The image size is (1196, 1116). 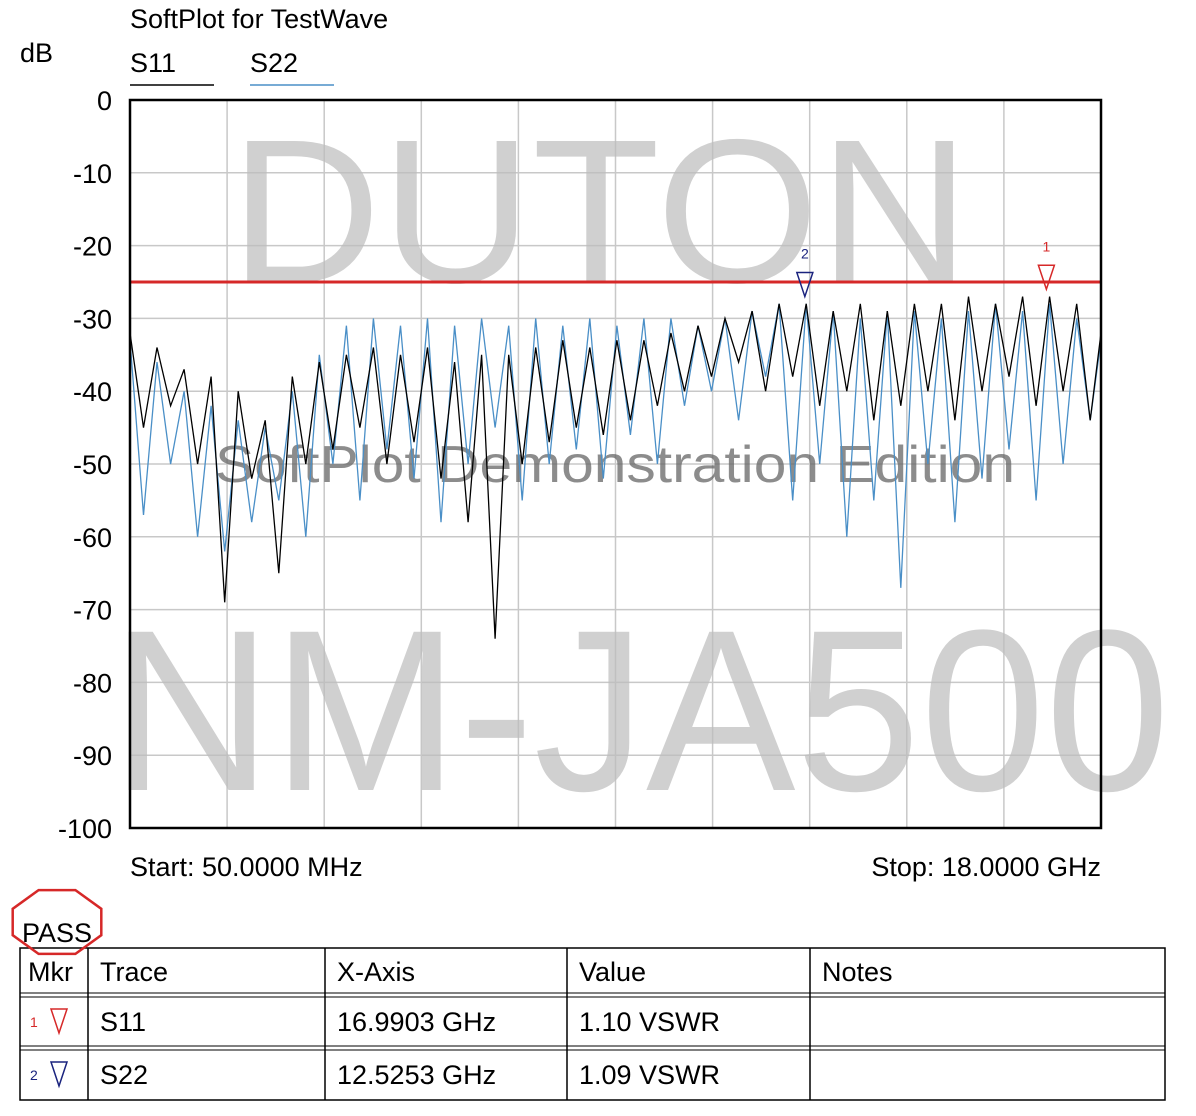 I want to click on stop-label: Stop: 18.0000 GHz, so click(x=986, y=867).